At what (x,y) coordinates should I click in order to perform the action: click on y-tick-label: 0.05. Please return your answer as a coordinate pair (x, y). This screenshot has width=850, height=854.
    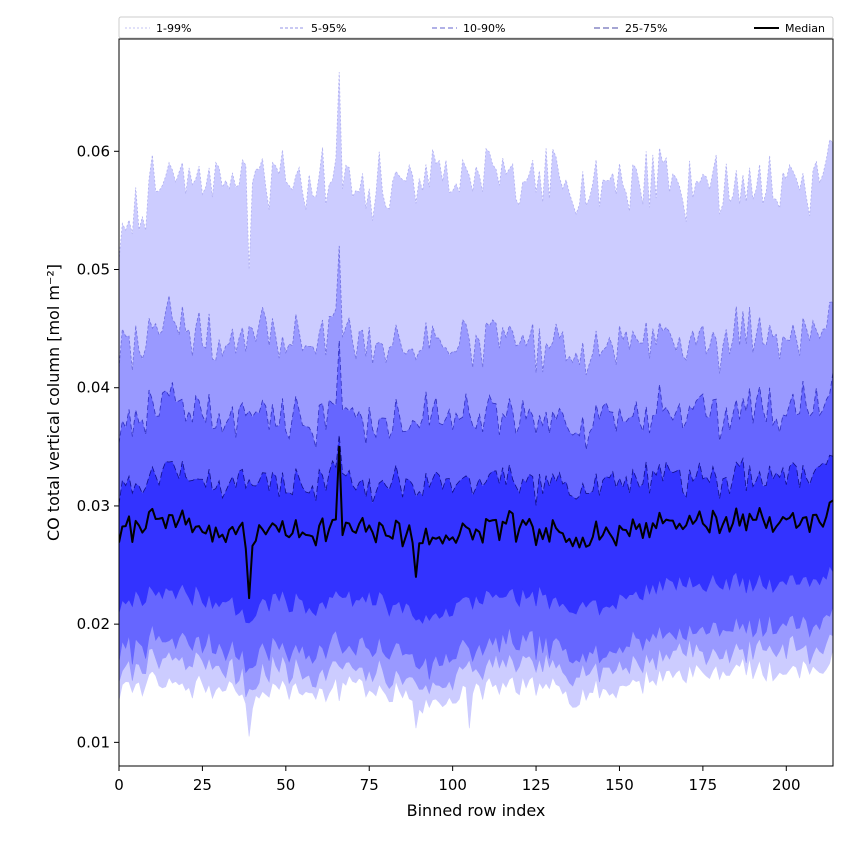
    Looking at the image, I should click on (93, 270).